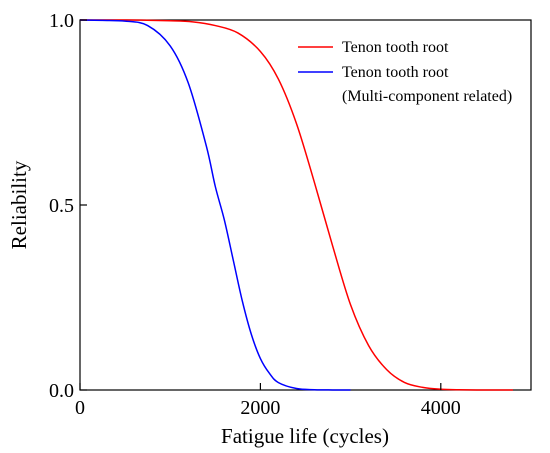 The height and width of the screenshot is (453, 550). What do you see at coordinates (395, 72) in the screenshot?
I see `legend-label-2: Tenon tooth root` at bounding box center [395, 72].